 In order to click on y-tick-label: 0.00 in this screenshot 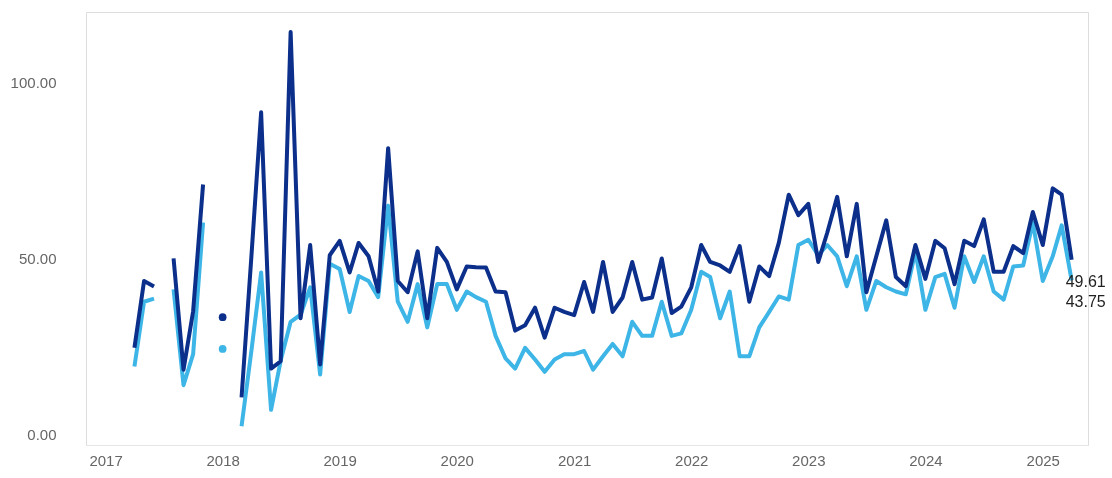, I will do `click(42, 434)`.